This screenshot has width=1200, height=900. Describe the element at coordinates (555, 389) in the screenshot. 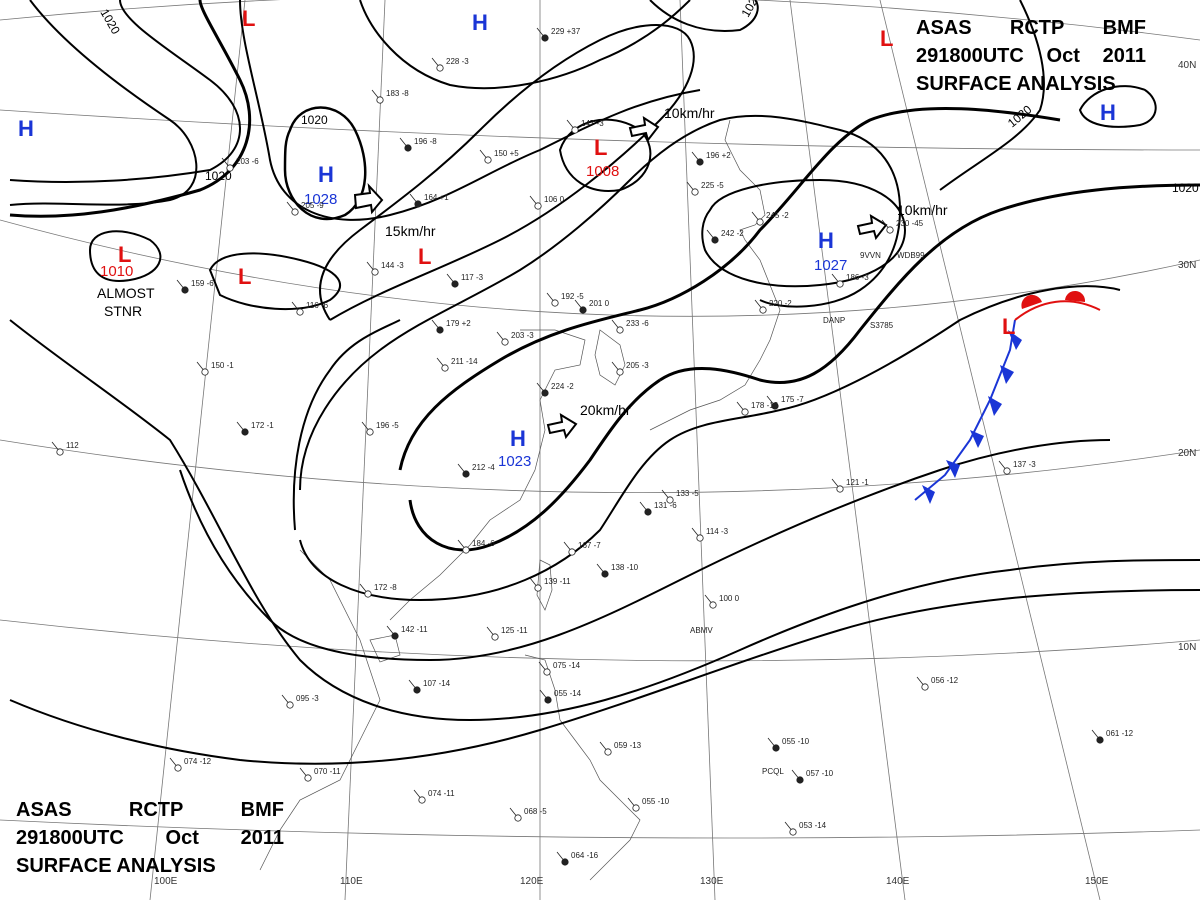

I see `station-plot: 224 -2` at that location.